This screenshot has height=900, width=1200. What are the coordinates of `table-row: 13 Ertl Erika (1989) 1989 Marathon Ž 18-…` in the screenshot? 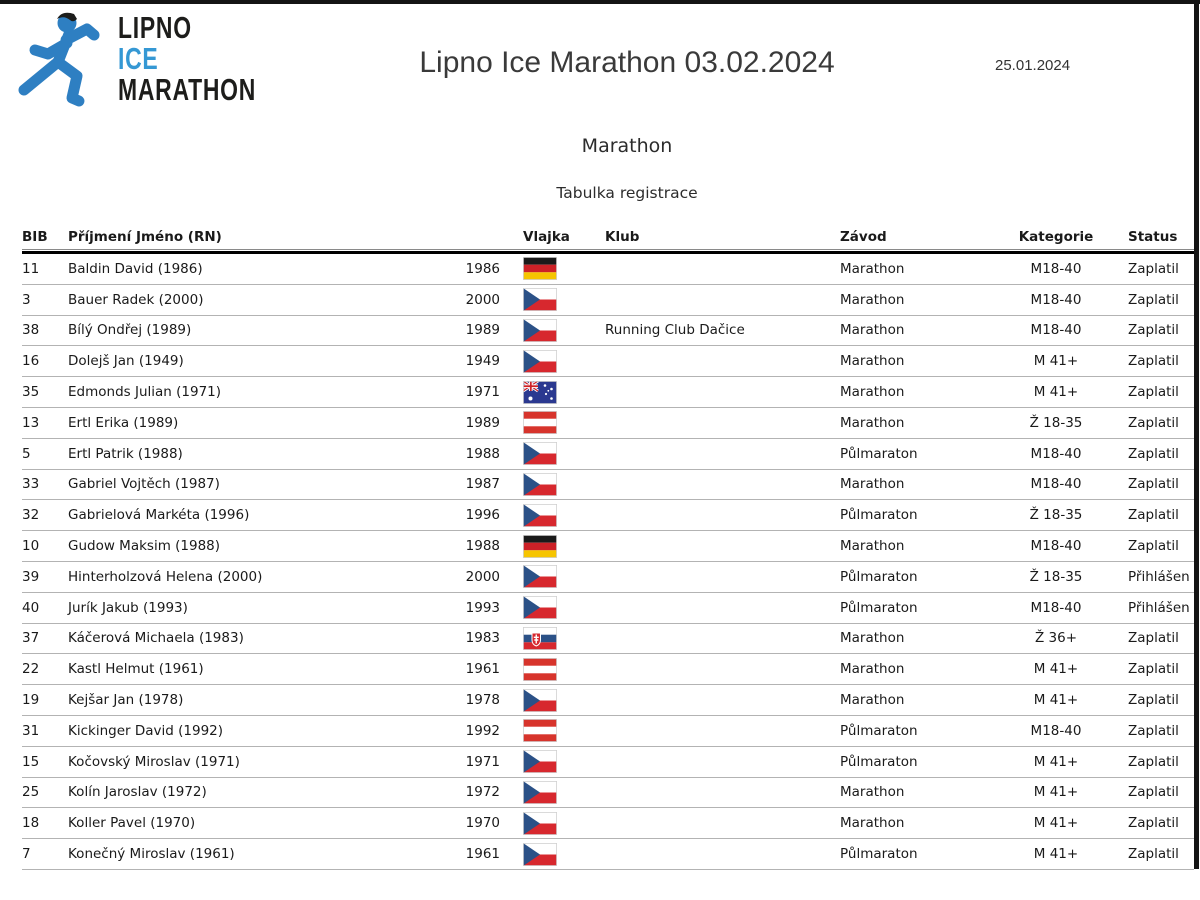 It's located at (608, 423).